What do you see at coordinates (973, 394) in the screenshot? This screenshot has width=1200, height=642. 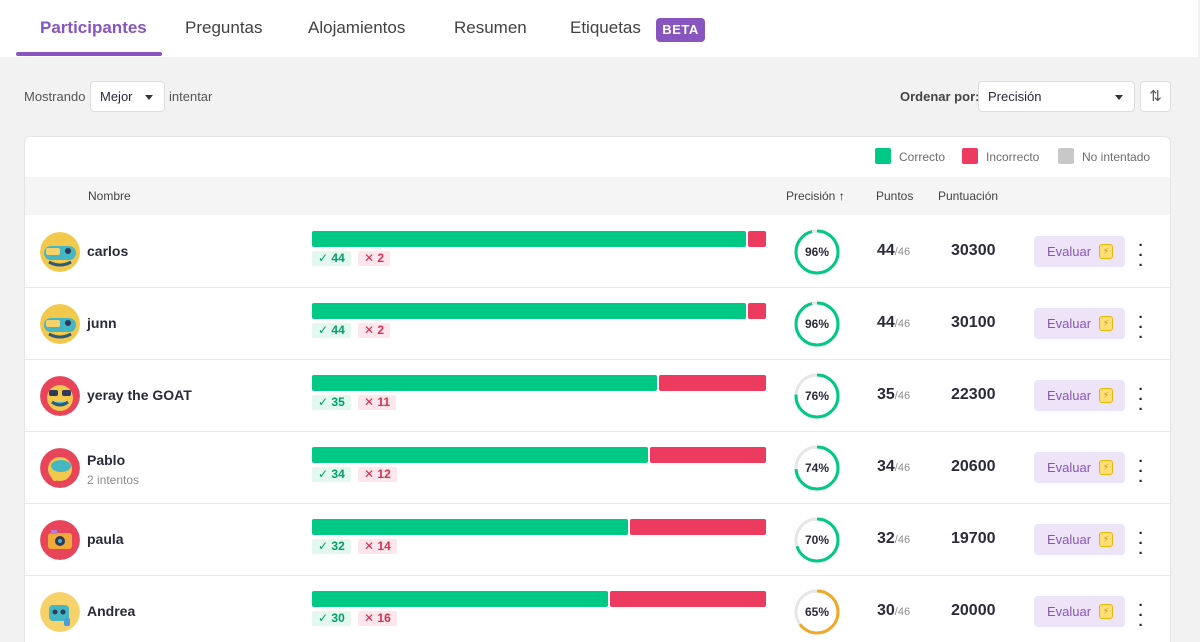 I see `score-value: 22300` at bounding box center [973, 394].